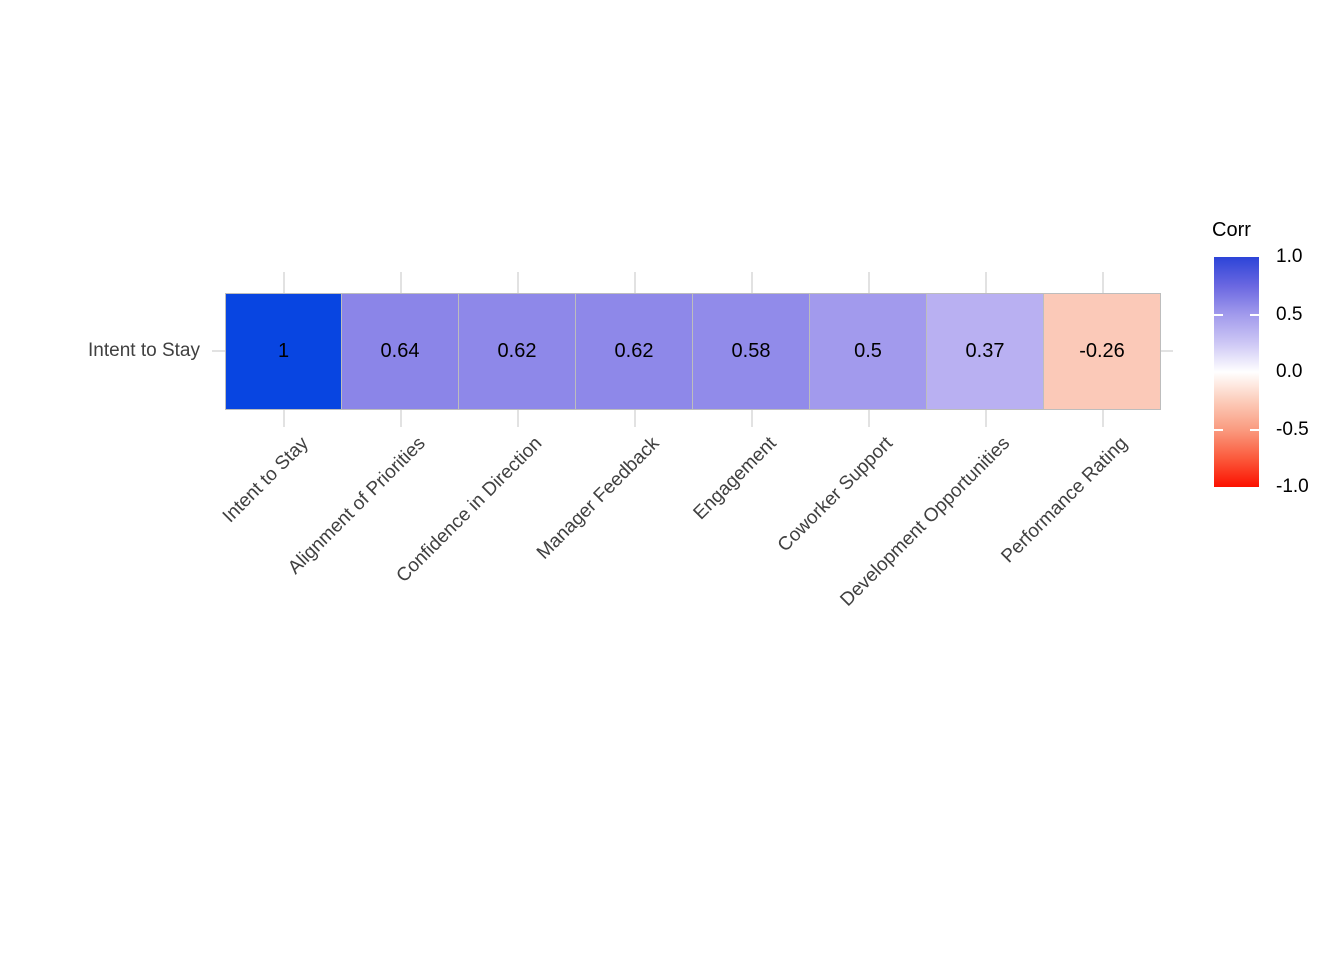 This screenshot has width=1344, height=960. What do you see at coordinates (265, 480) in the screenshot?
I see `x-axis-label: Intent to Stay` at bounding box center [265, 480].